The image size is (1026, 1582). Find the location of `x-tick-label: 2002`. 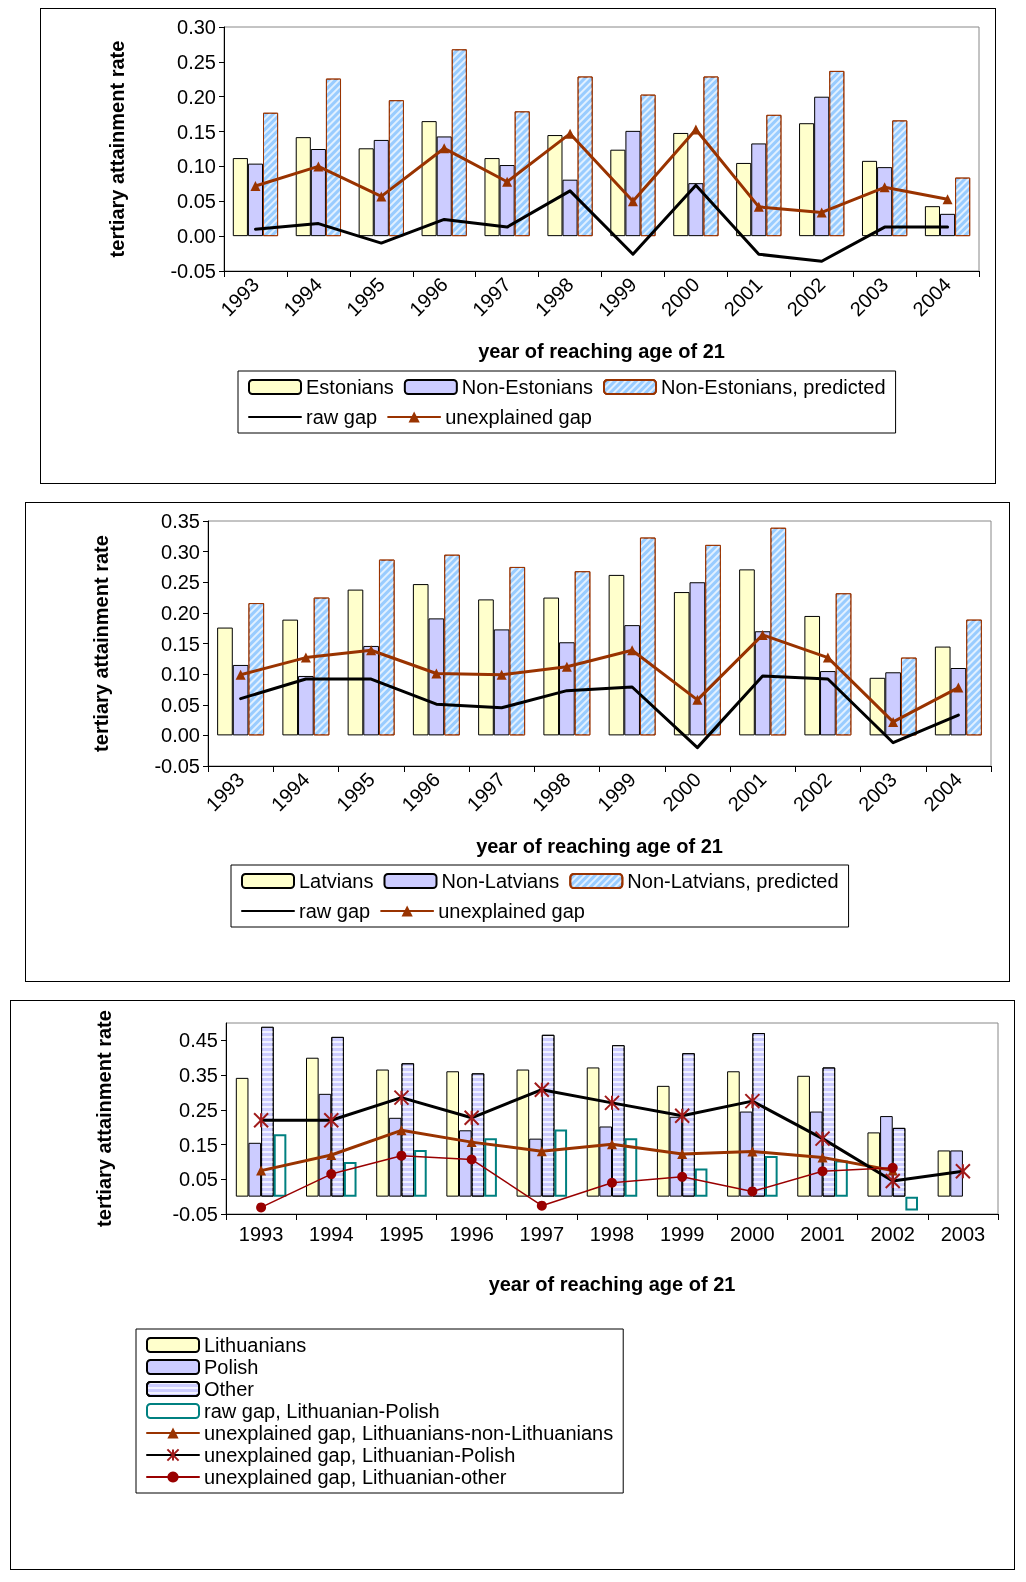

x-tick-label: 2002 is located at coordinates (892, 1234).